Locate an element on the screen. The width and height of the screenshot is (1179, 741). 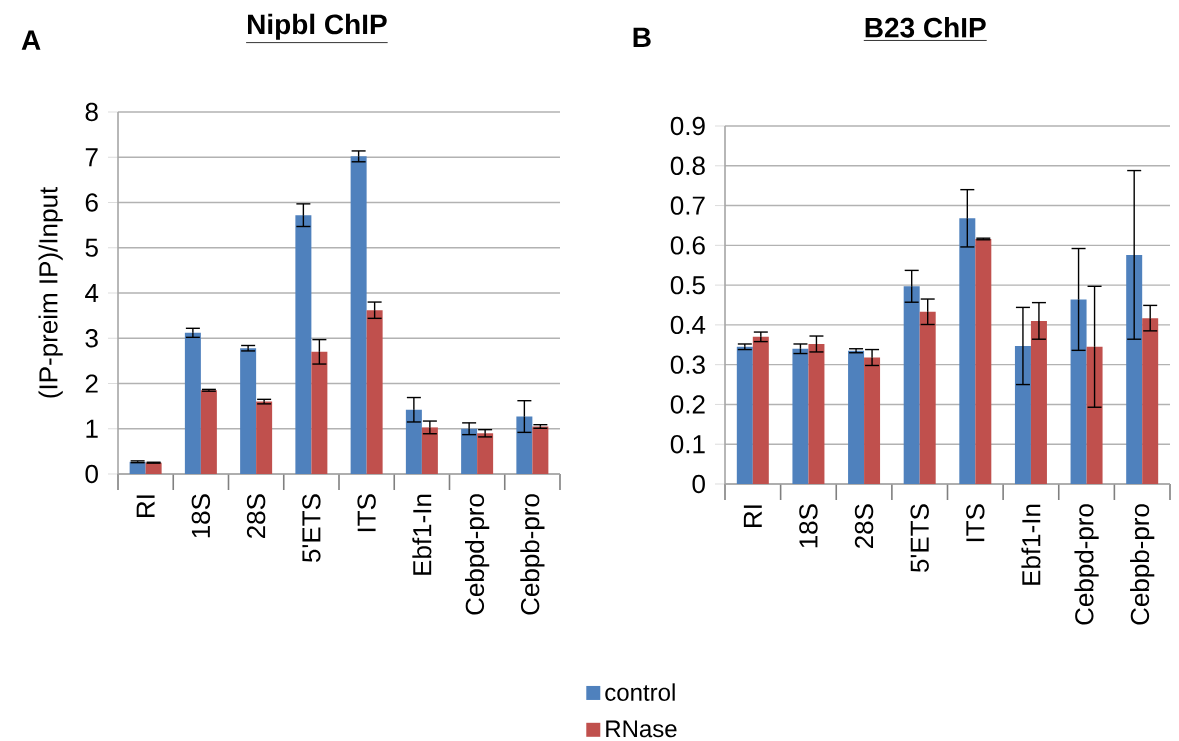
y-tick-label: 0.1 is located at coordinates (687, 444).